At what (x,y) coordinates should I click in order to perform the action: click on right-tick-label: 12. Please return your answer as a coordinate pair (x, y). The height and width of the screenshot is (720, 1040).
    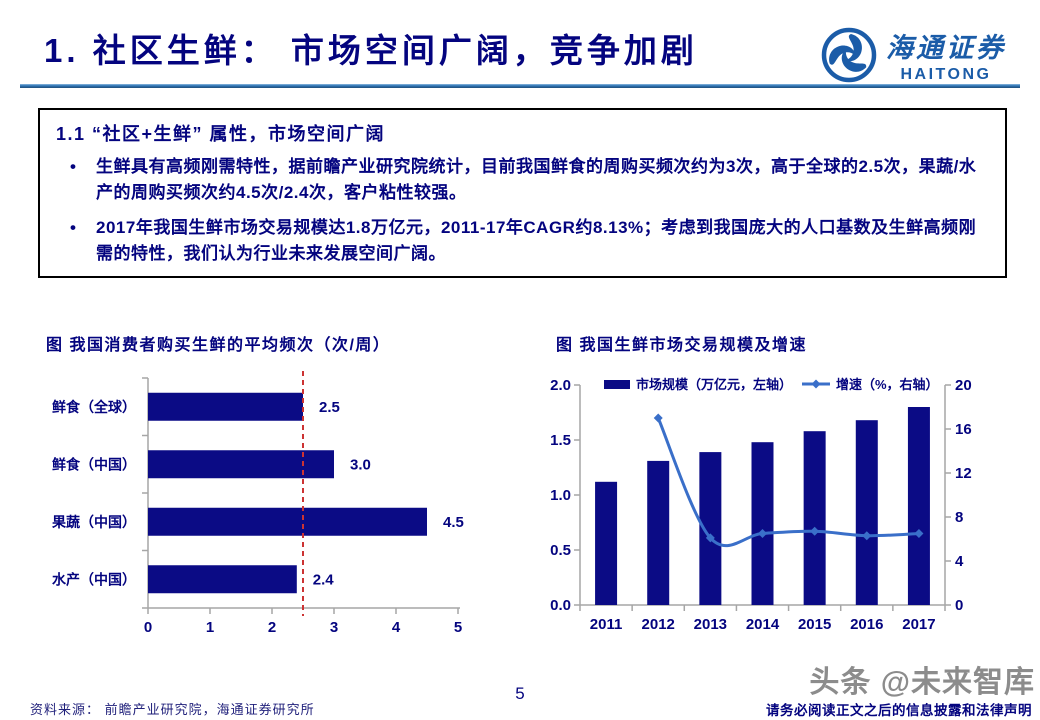
    Looking at the image, I should click on (963, 473).